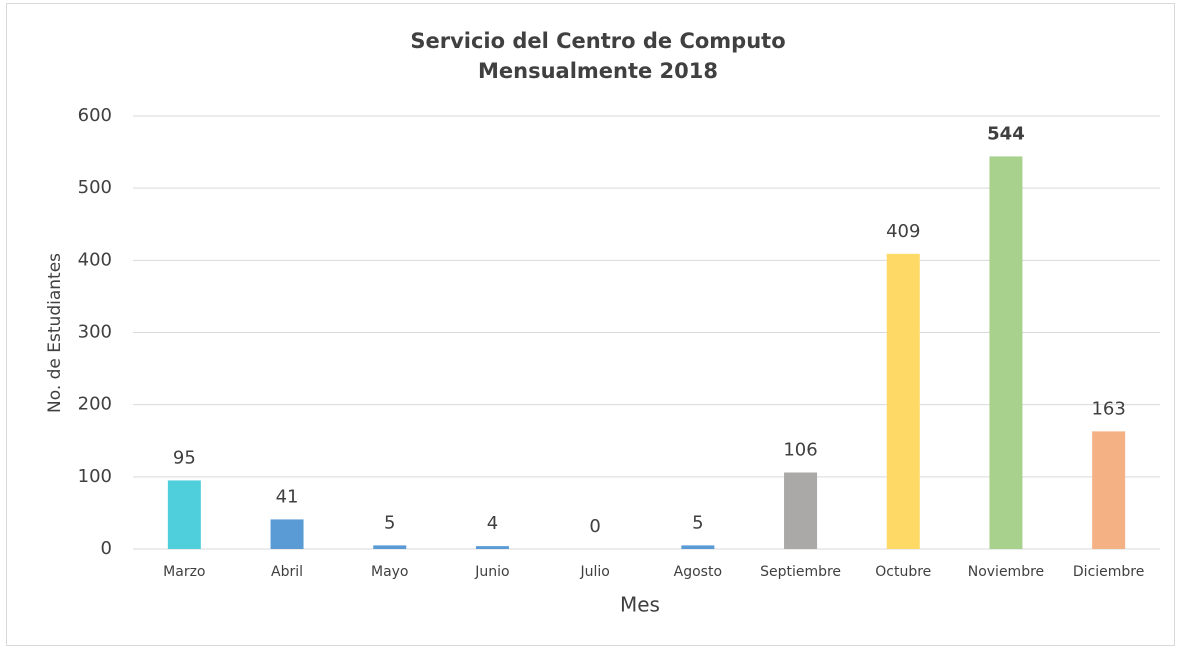 The width and height of the screenshot is (1182, 649). I want to click on chart-title: Servicio del Centro de Computo, so click(597, 41).